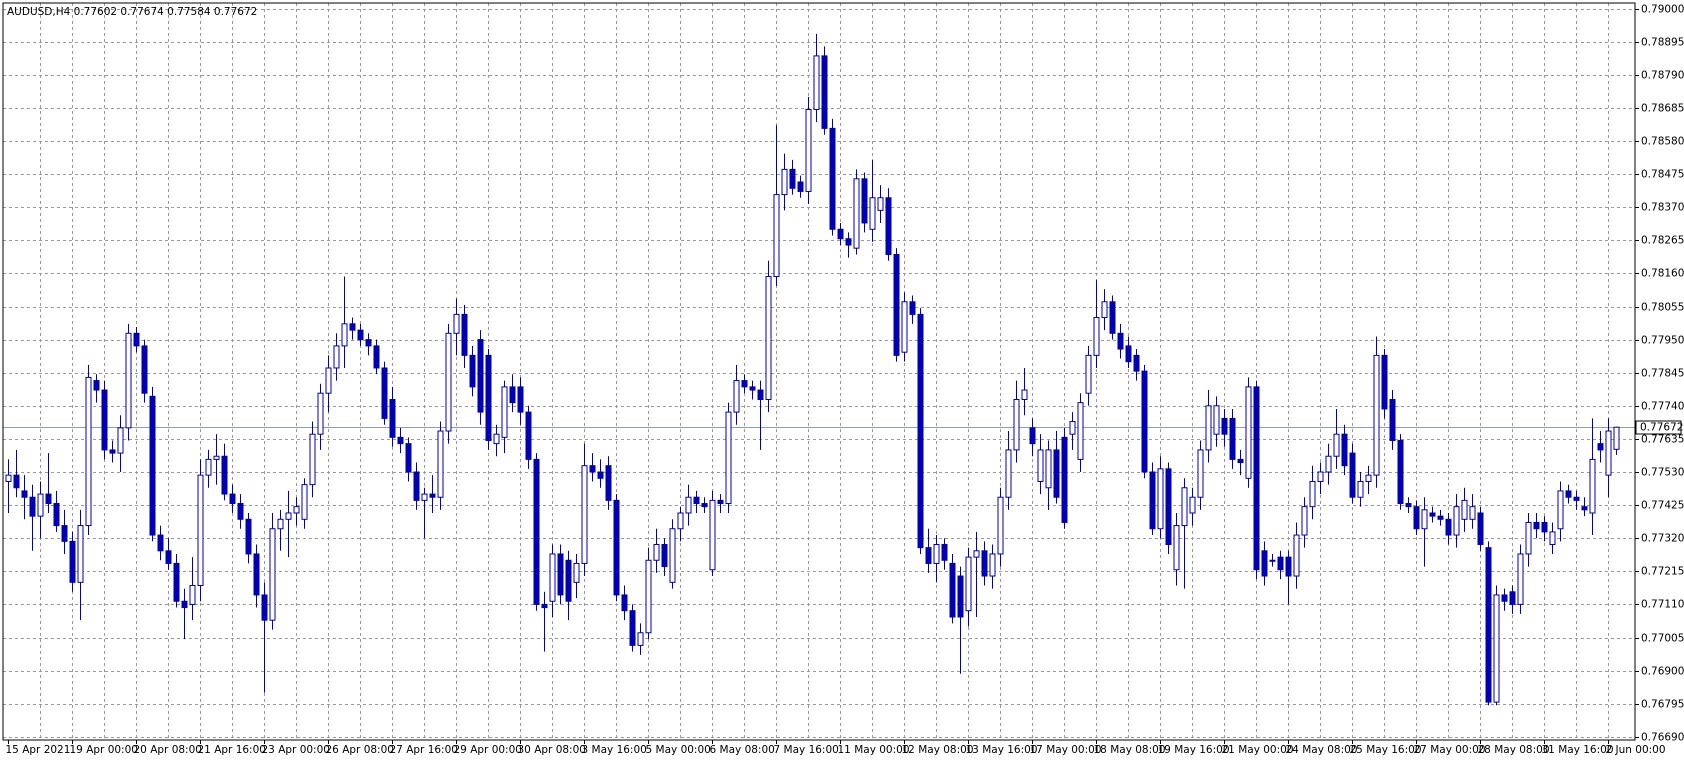  I want to click on x-tick-label: 25 May 16:00, so click(1386, 750).